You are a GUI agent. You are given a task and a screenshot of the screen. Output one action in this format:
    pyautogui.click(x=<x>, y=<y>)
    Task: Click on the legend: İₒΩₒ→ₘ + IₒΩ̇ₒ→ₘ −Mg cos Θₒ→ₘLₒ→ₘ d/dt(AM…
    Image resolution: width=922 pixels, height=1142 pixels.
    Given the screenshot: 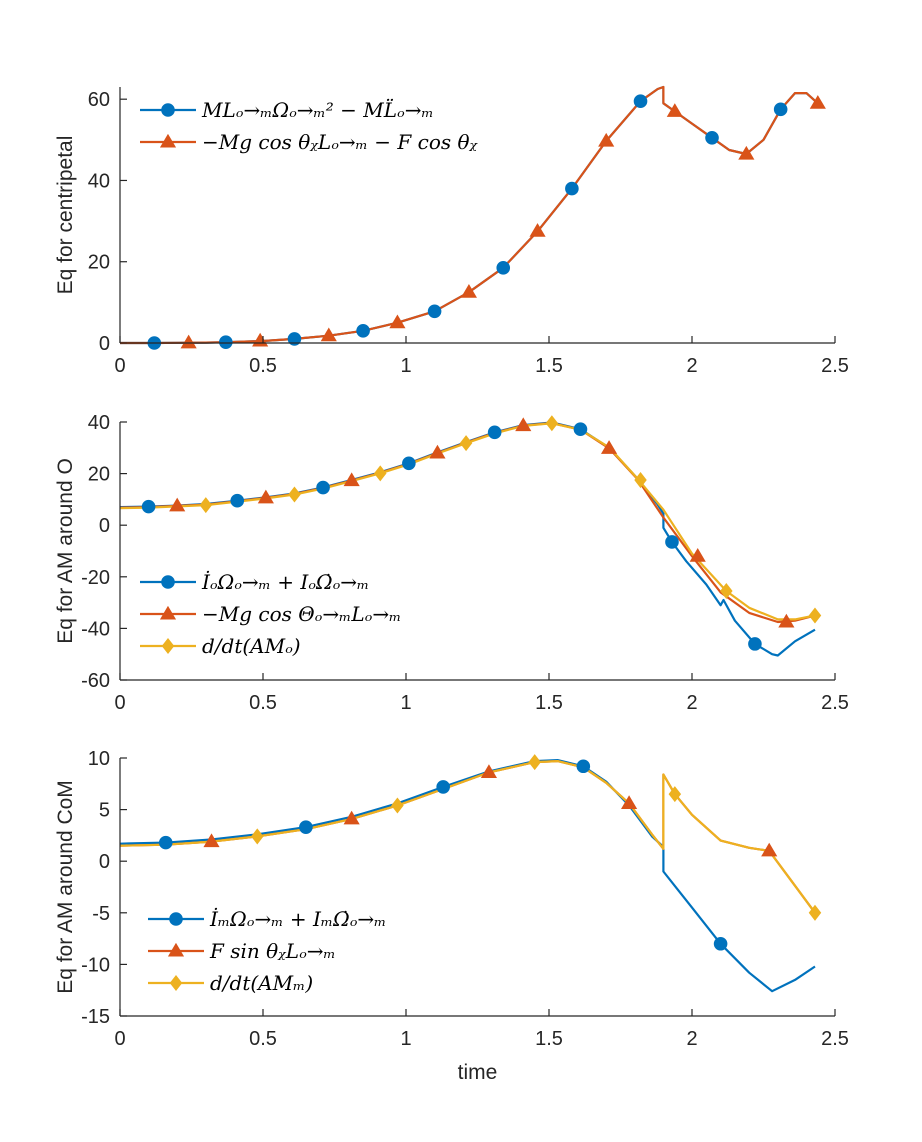 What is the action you would take?
    pyautogui.click(x=270, y=614)
    